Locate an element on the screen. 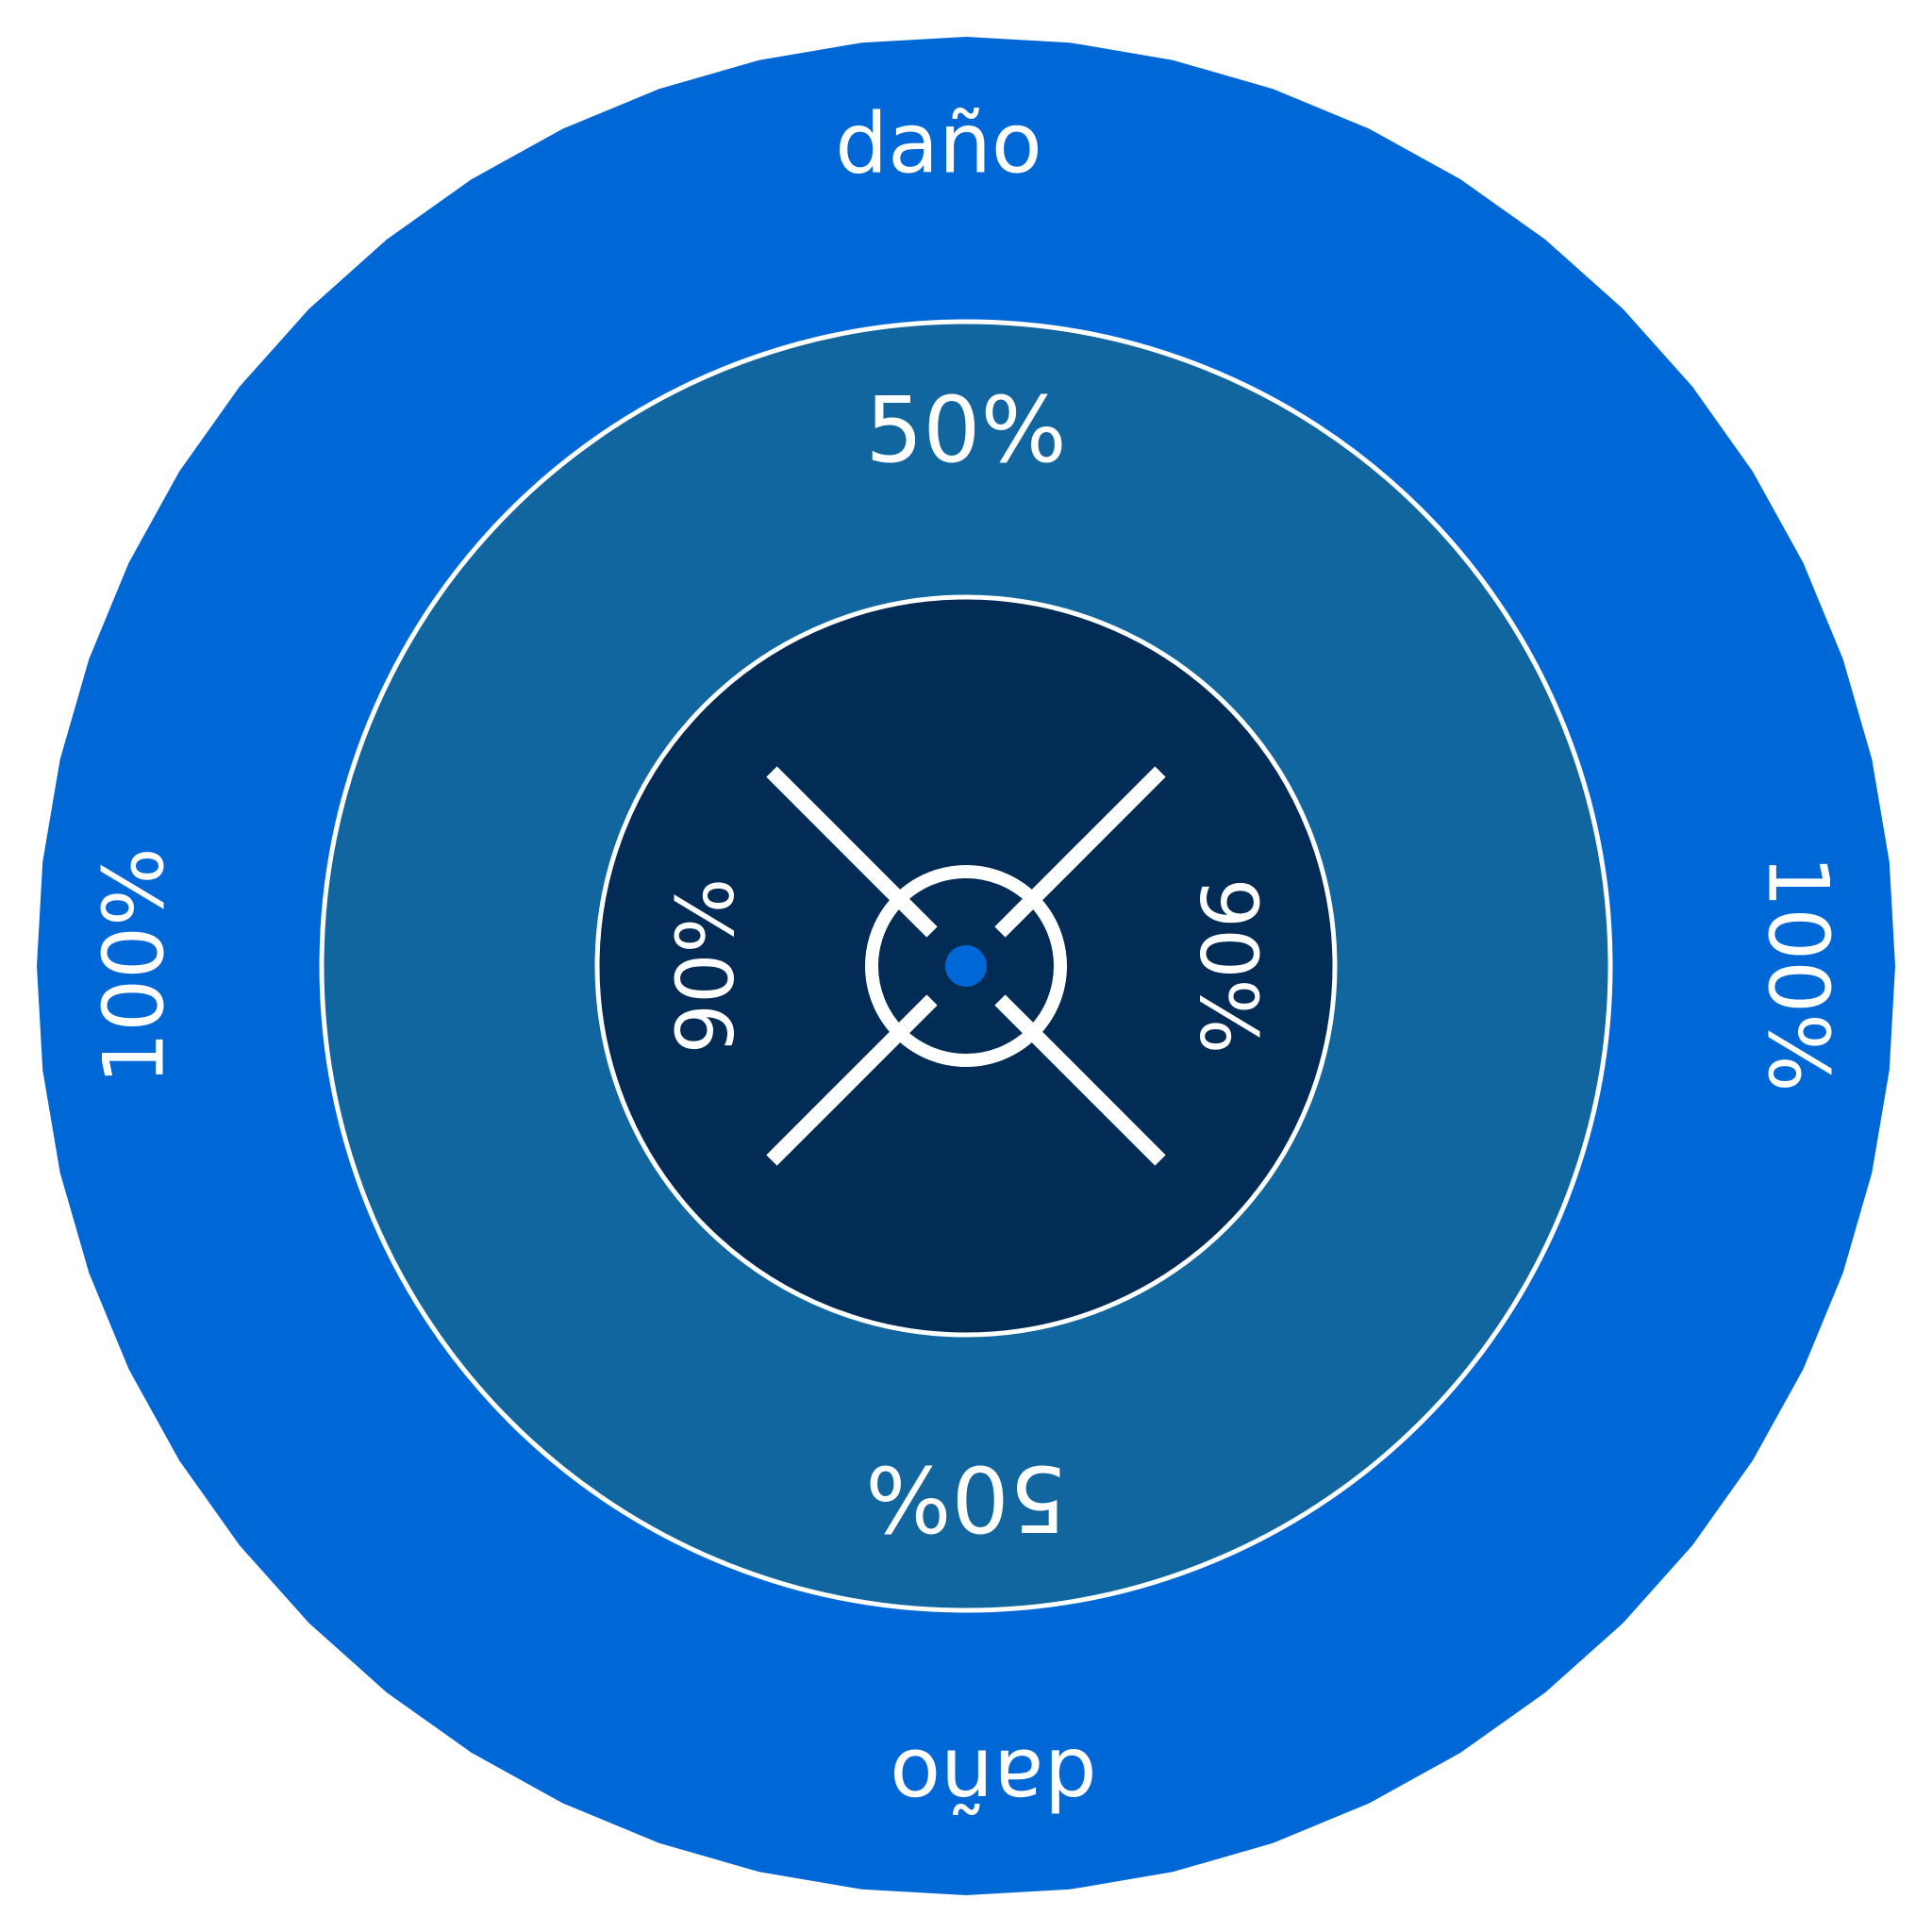 The image size is (1932, 1932). middle-bottom-label: 50% is located at coordinates (965, 1498).